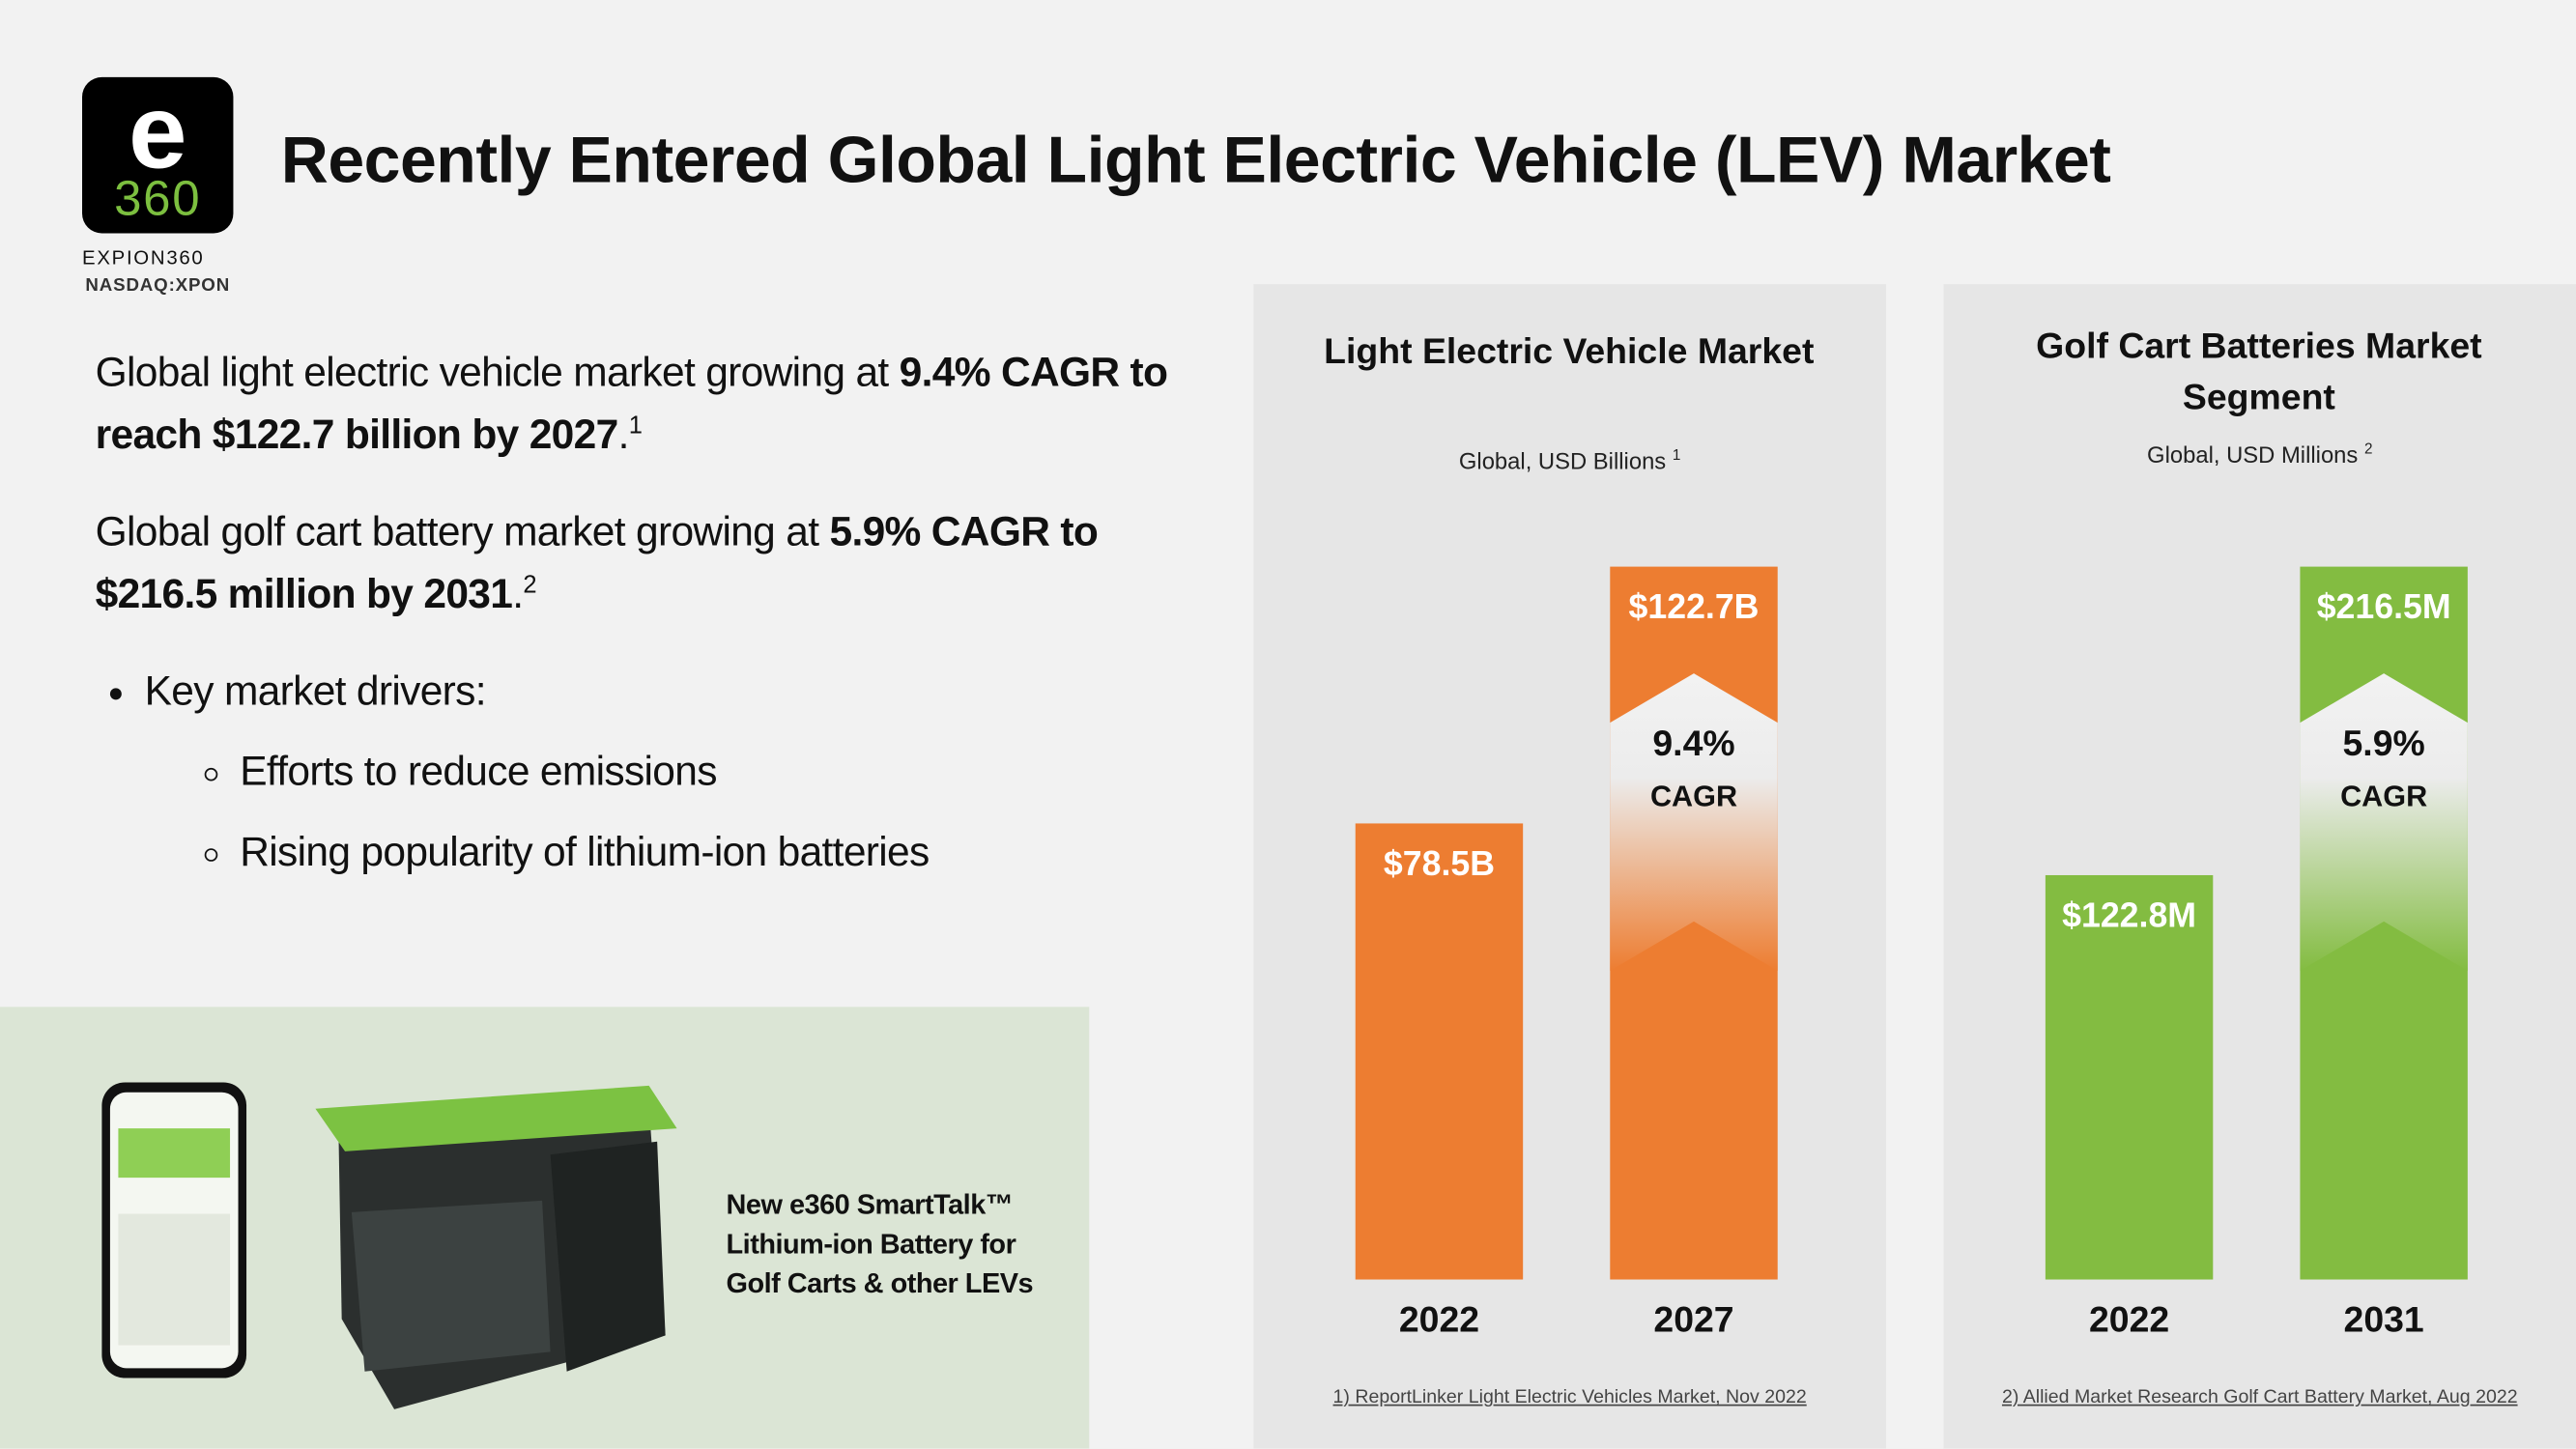 The height and width of the screenshot is (1449, 2576). I want to click on brand: EXPION360, so click(144, 258).